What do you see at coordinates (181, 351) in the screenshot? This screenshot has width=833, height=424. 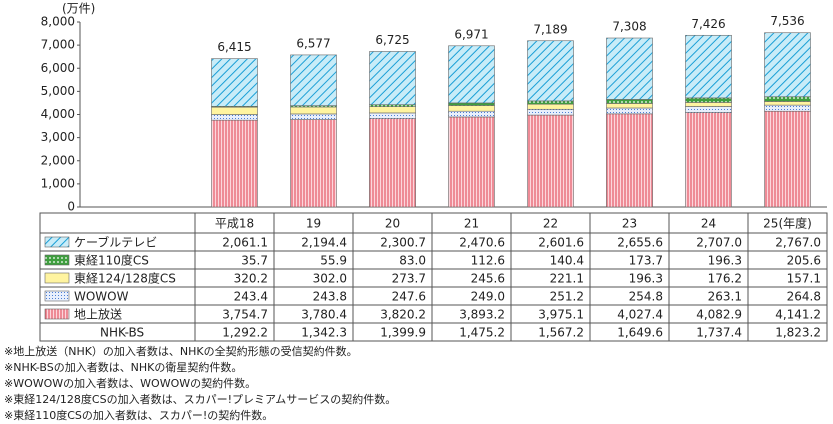 I see `footnote: ※地上放送（NHK）の加入者数は、NHKの全契約形態の受信契約件数。` at bounding box center [181, 351].